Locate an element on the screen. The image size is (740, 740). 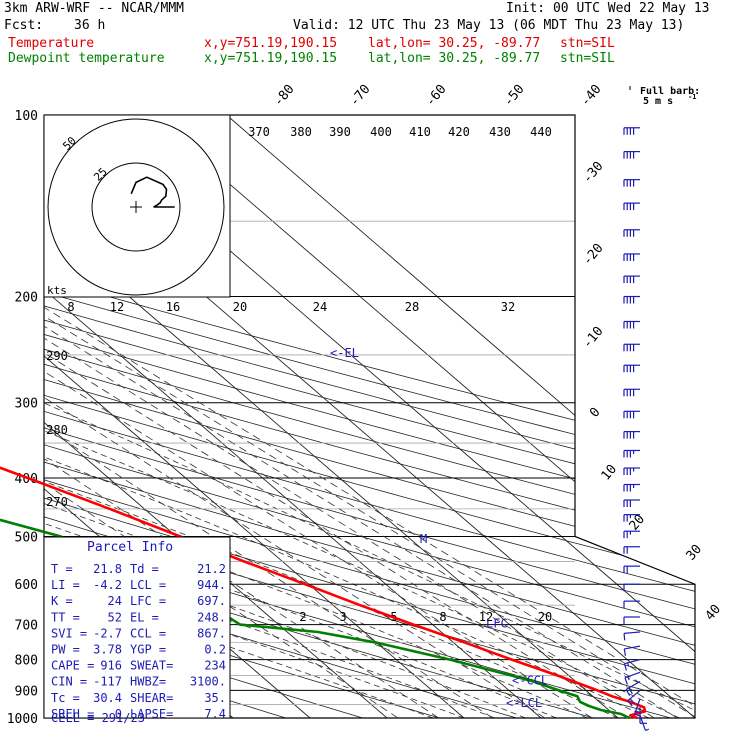
parcel-param-name: LI = is located at coordinates (65, 585).